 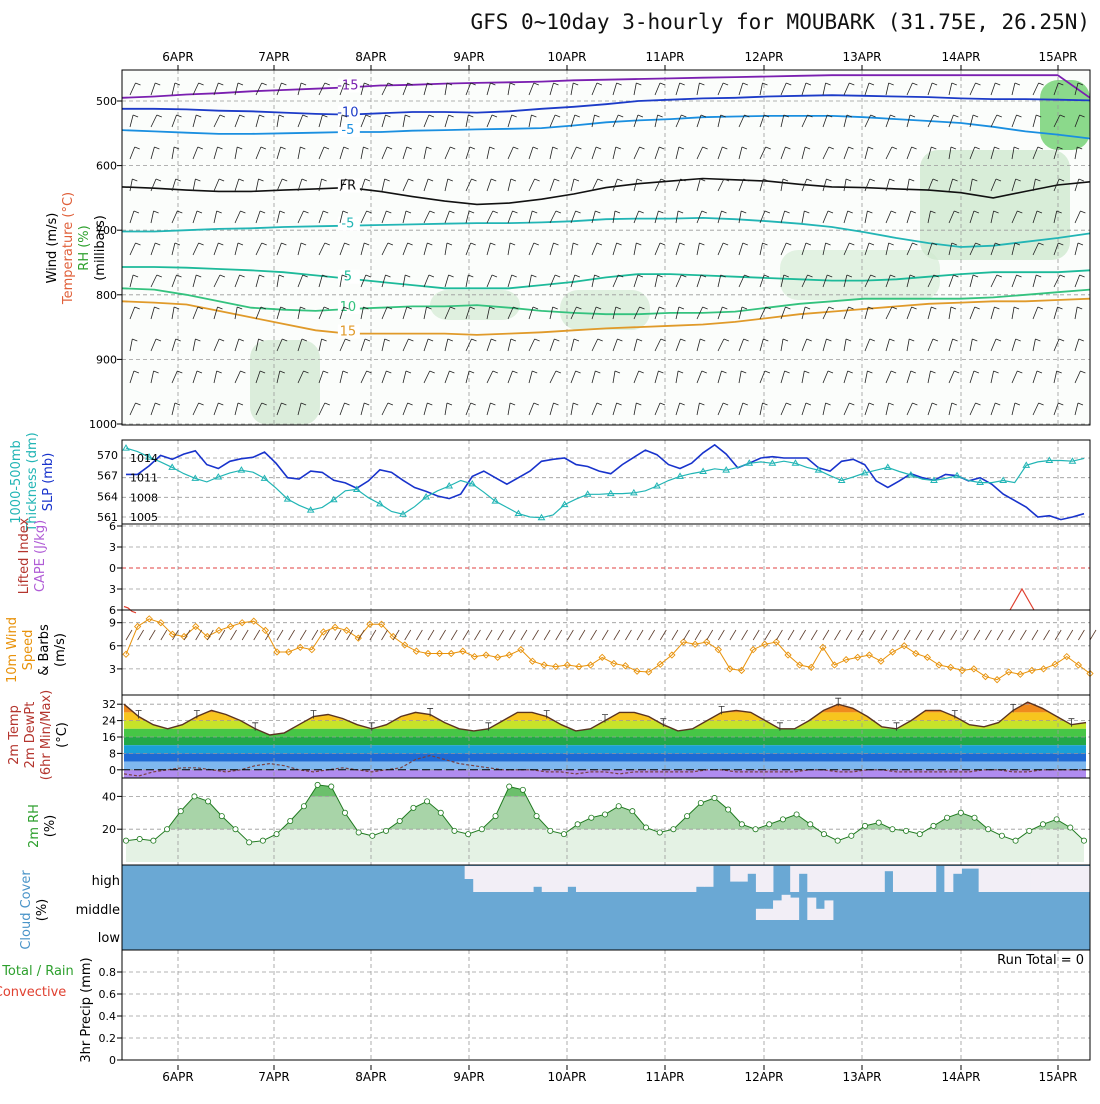 What do you see at coordinates (348, 223) in the screenshot?
I see `isotherm-label-bg` at bounding box center [348, 223].